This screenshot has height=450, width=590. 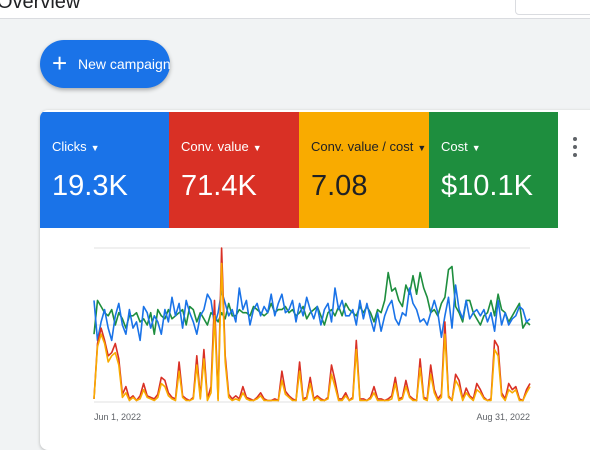 What do you see at coordinates (362, 146) in the screenshot?
I see `scorecard-metric-label: Conv. value / cost` at bounding box center [362, 146].